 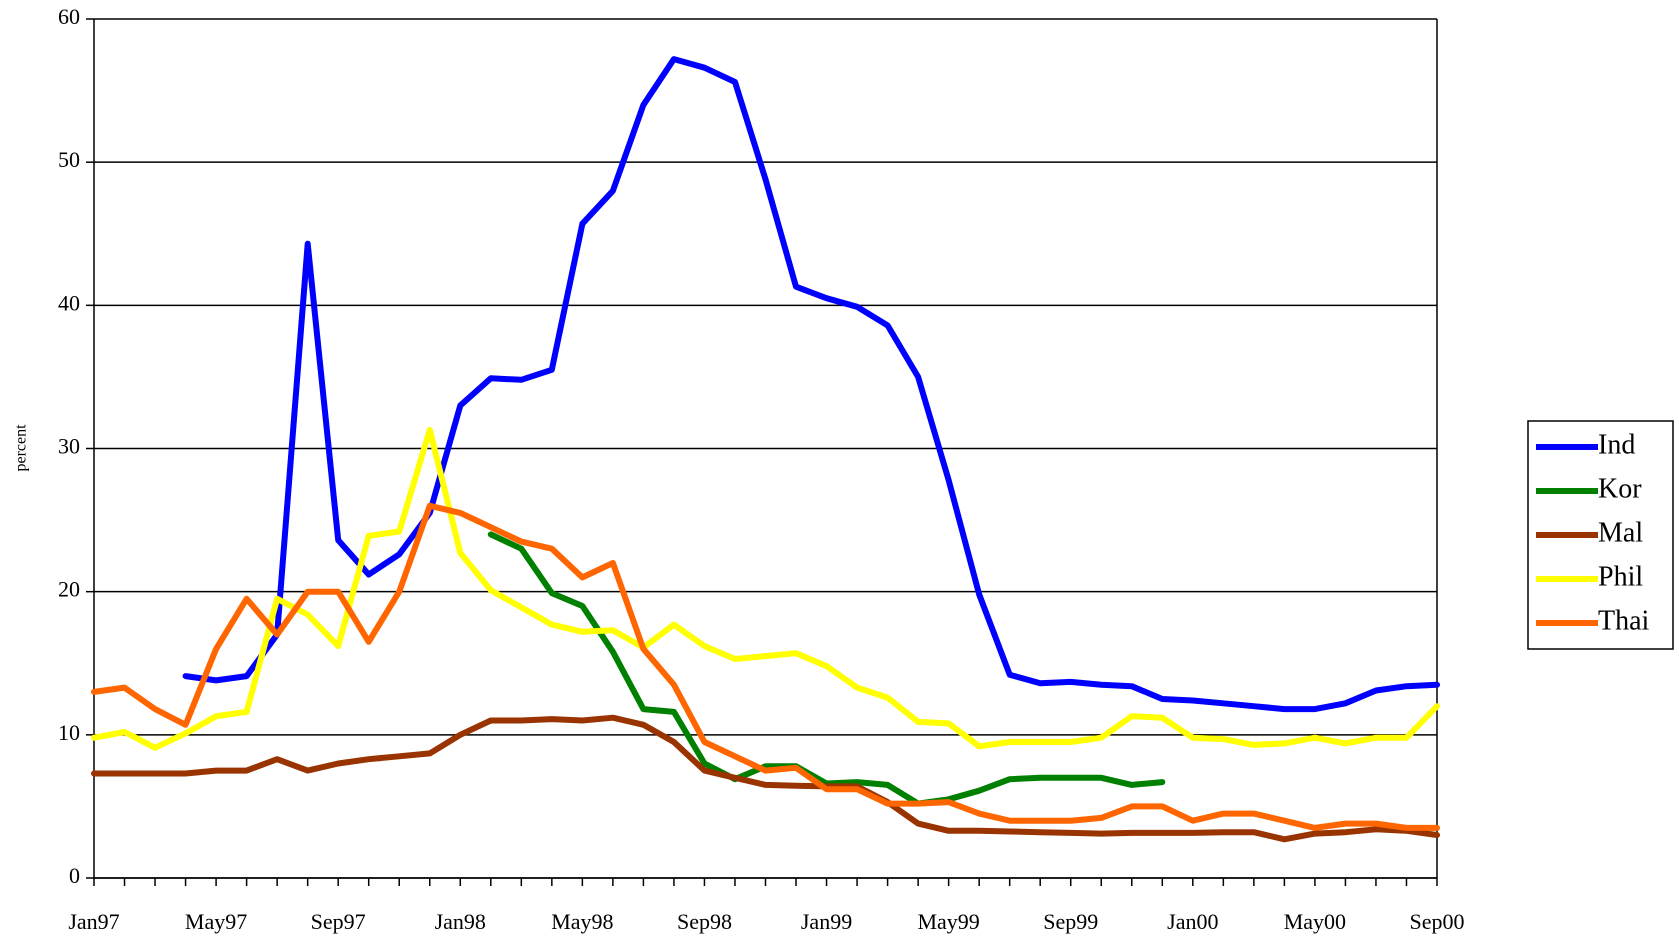 What do you see at coordinates (69, 16) in the screenshot?
I see `y-tick-label: 60` at bounding box center [69, 16].